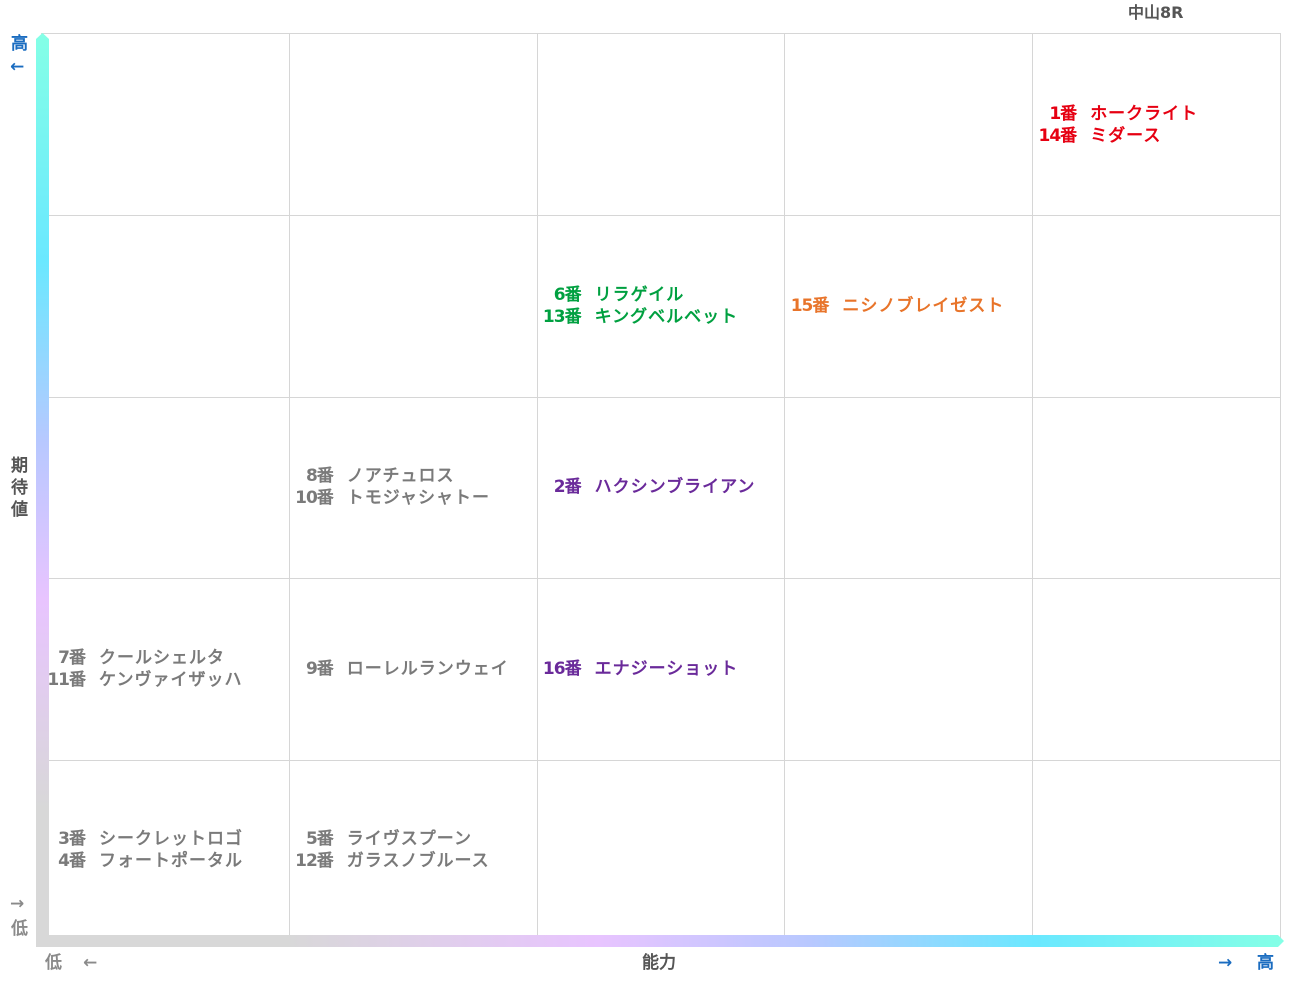  What do you see at coordinates (1058, 135) in the screenshot?
I see `horse-number: 14番` at bounding box center [1058, 135].